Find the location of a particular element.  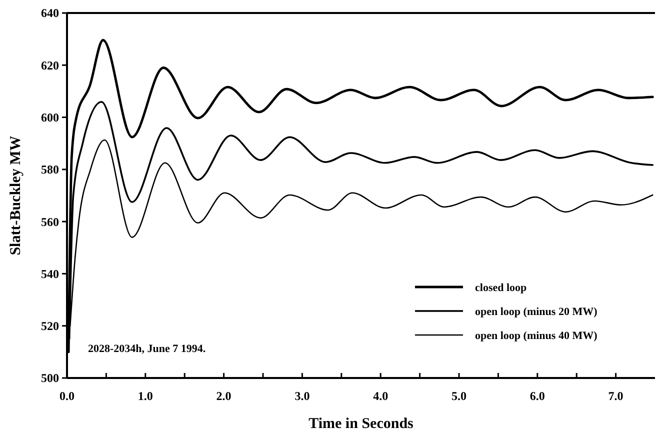

y-tick-label: 540 is located at coordinates (50, 273).